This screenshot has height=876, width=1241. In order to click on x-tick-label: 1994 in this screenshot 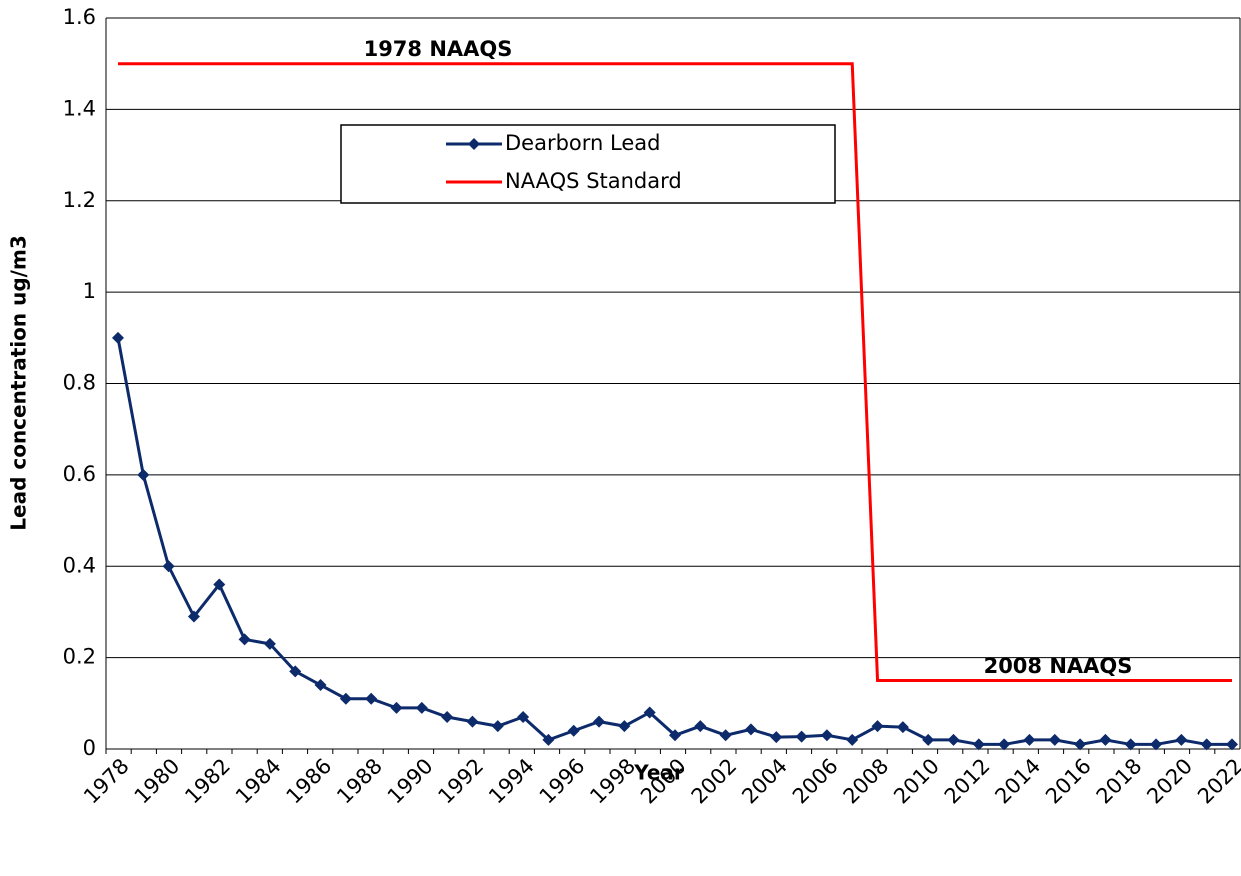, I will do `click(511, 781)`.